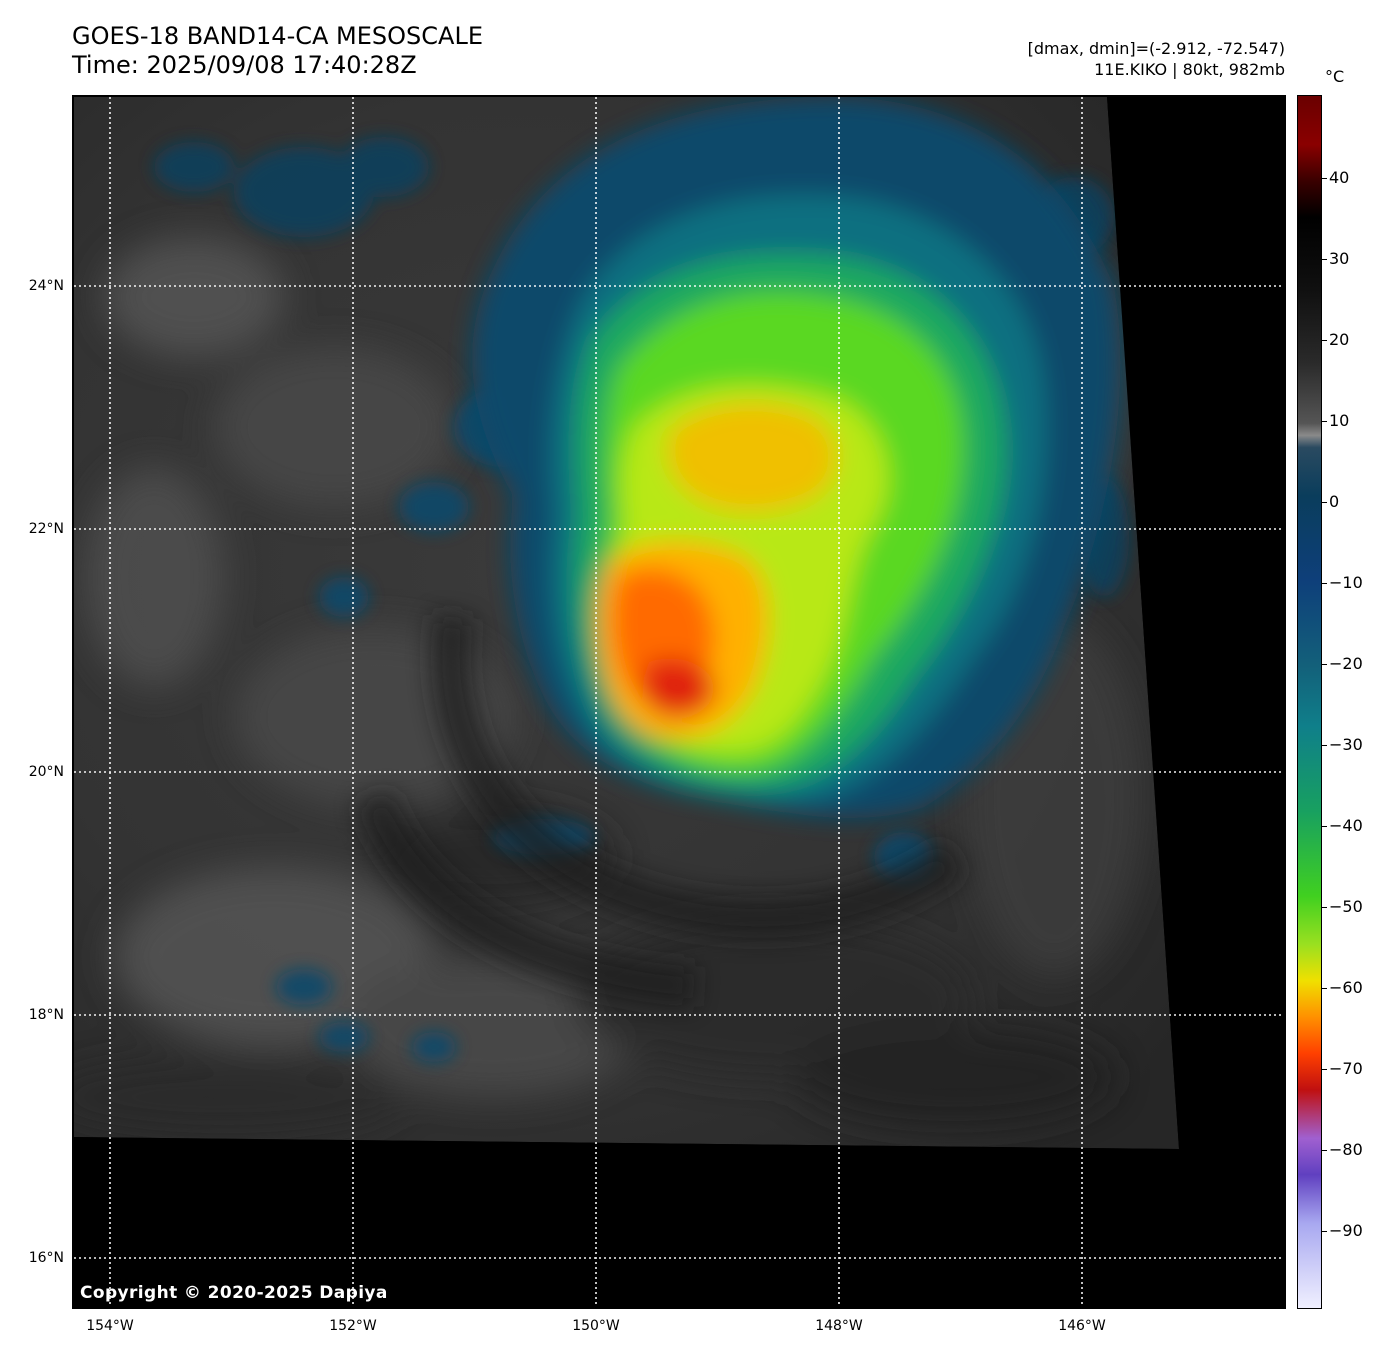  What do you see at coordinates (1346, 1068) in the screenshot?
I see `colorbar-tick-label: −70` at bounding box center [1346, 1068].